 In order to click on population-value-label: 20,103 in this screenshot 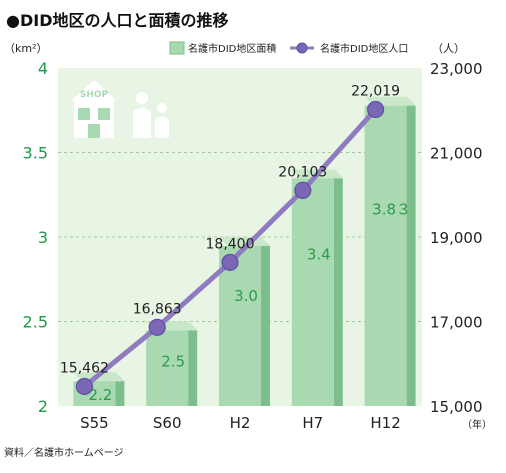, I will do `click(302, 172)`.